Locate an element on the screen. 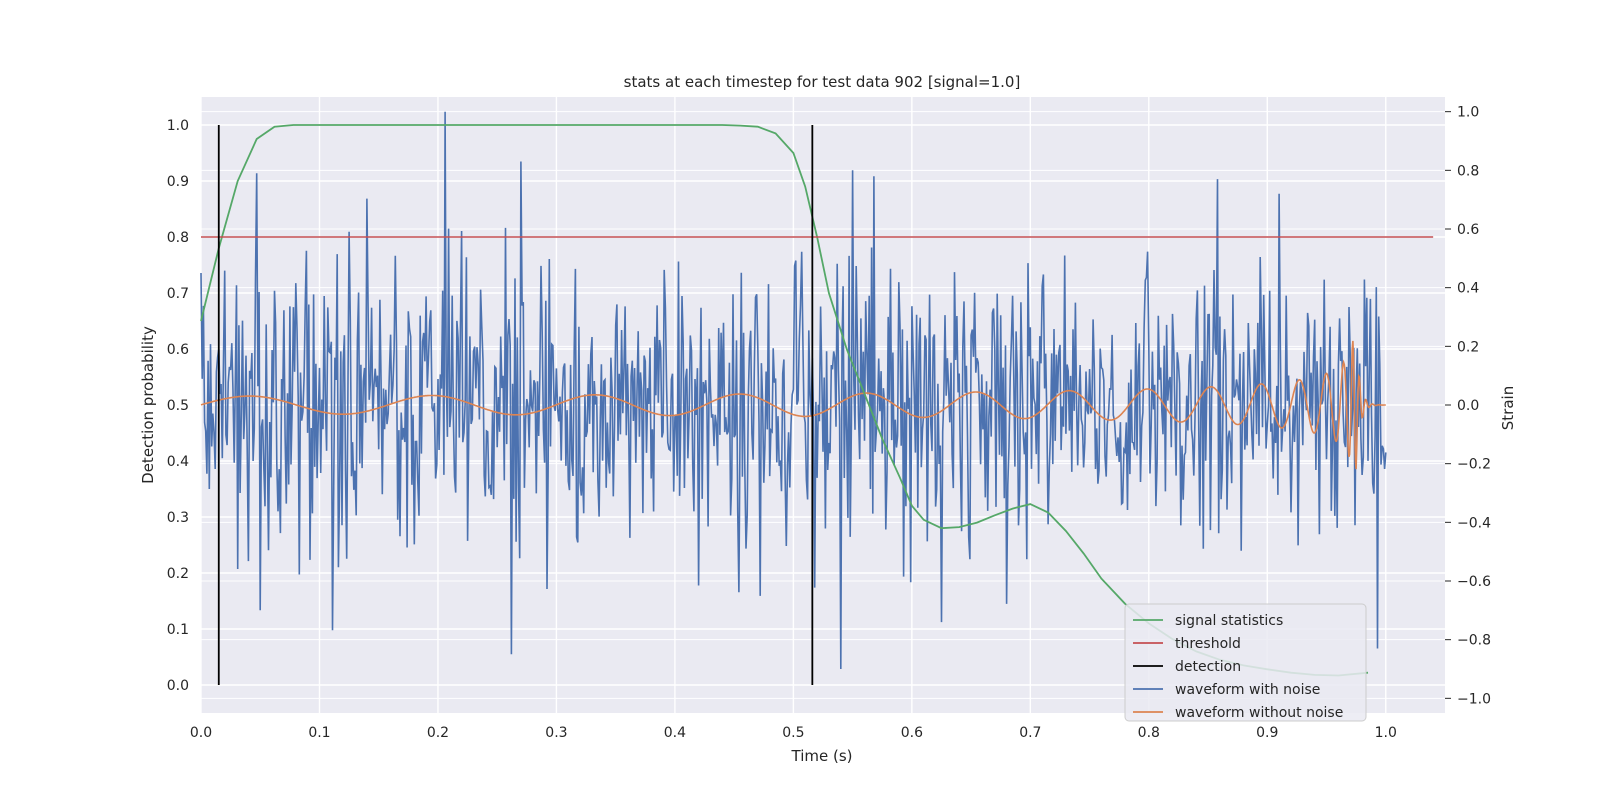 This screenshot has width=1600, height=800. x-tick-label: 0.0 is located at coordinates (201, 733).